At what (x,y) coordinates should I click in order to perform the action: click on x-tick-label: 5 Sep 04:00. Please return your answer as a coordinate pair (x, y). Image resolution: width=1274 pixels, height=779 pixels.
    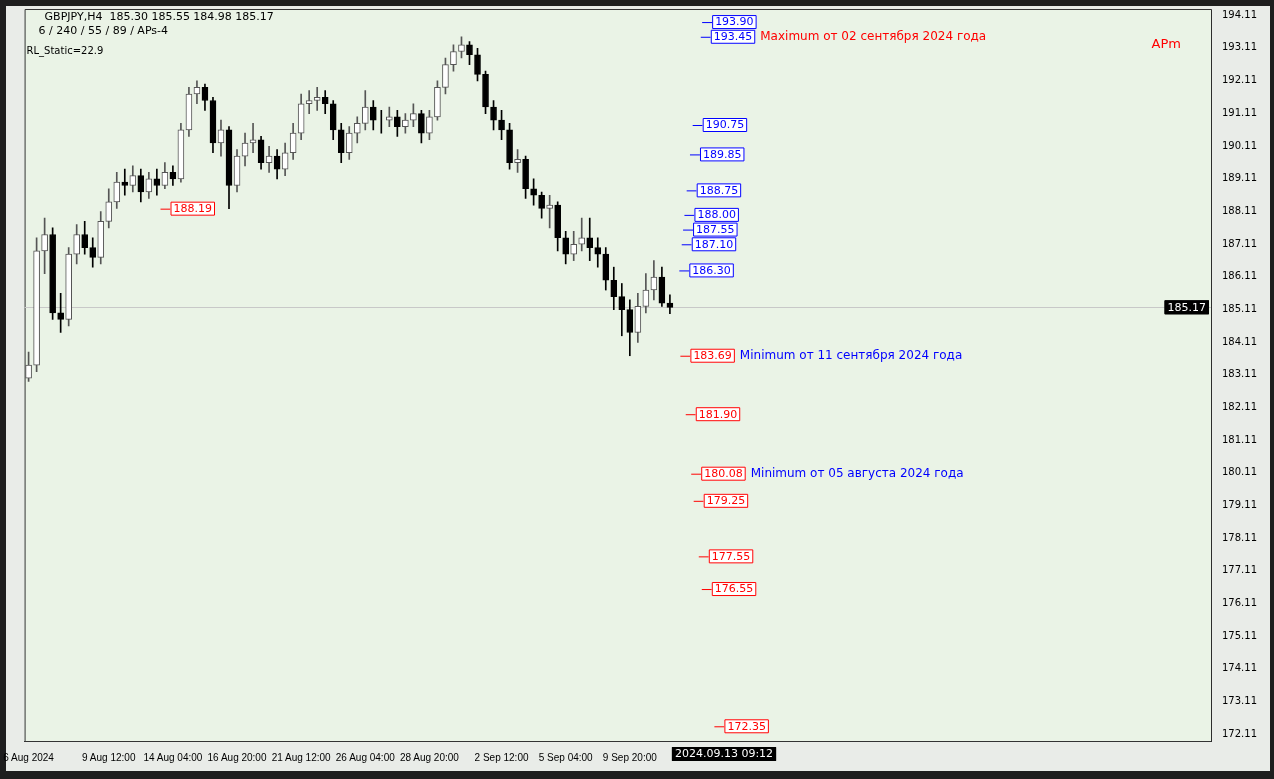
    Looking at the image, I should click on (566, 757).